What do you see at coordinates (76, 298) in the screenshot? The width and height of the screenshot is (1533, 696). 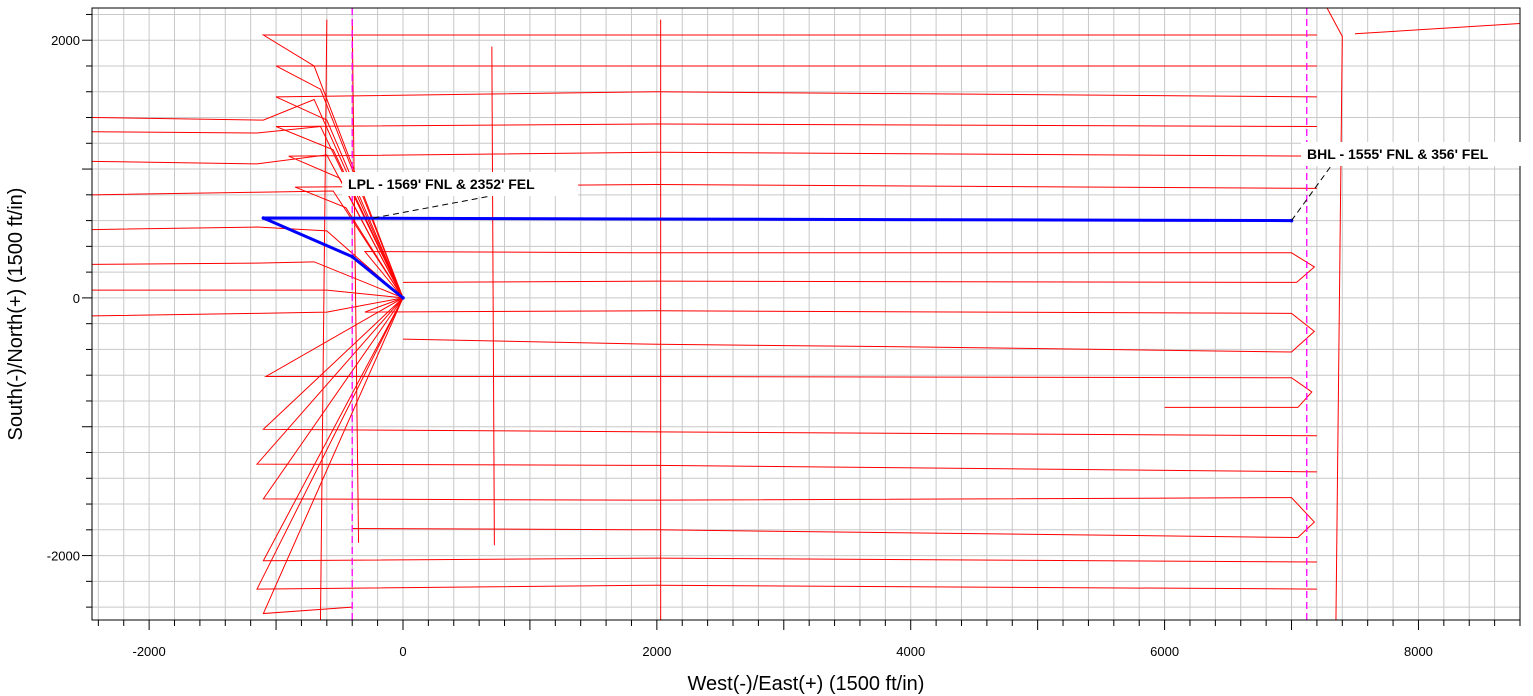 I see `y-tick-label: 0` at bounding box center [76, 298].